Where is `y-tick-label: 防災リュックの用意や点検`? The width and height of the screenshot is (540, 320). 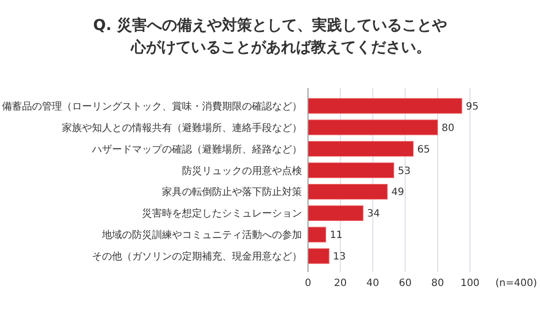
y-tick-label: 防災リュックの用意や点検 is located at coordinates (242, 170).